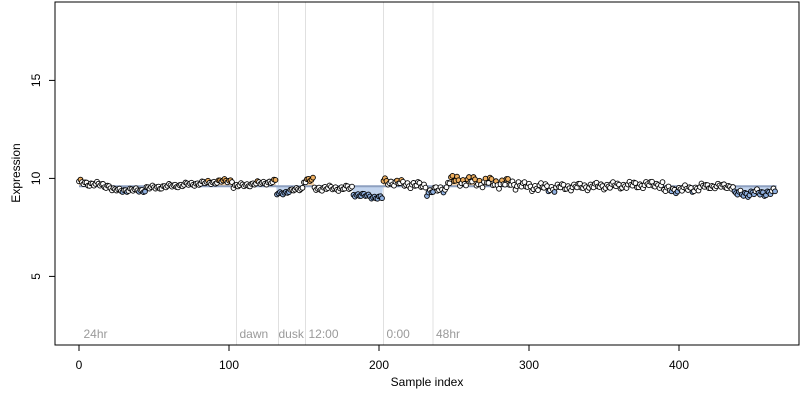 Image resolution: width=800 pixels, height=405 pixels. I want to click on annotation-4: 0:00, so click(399, 334).